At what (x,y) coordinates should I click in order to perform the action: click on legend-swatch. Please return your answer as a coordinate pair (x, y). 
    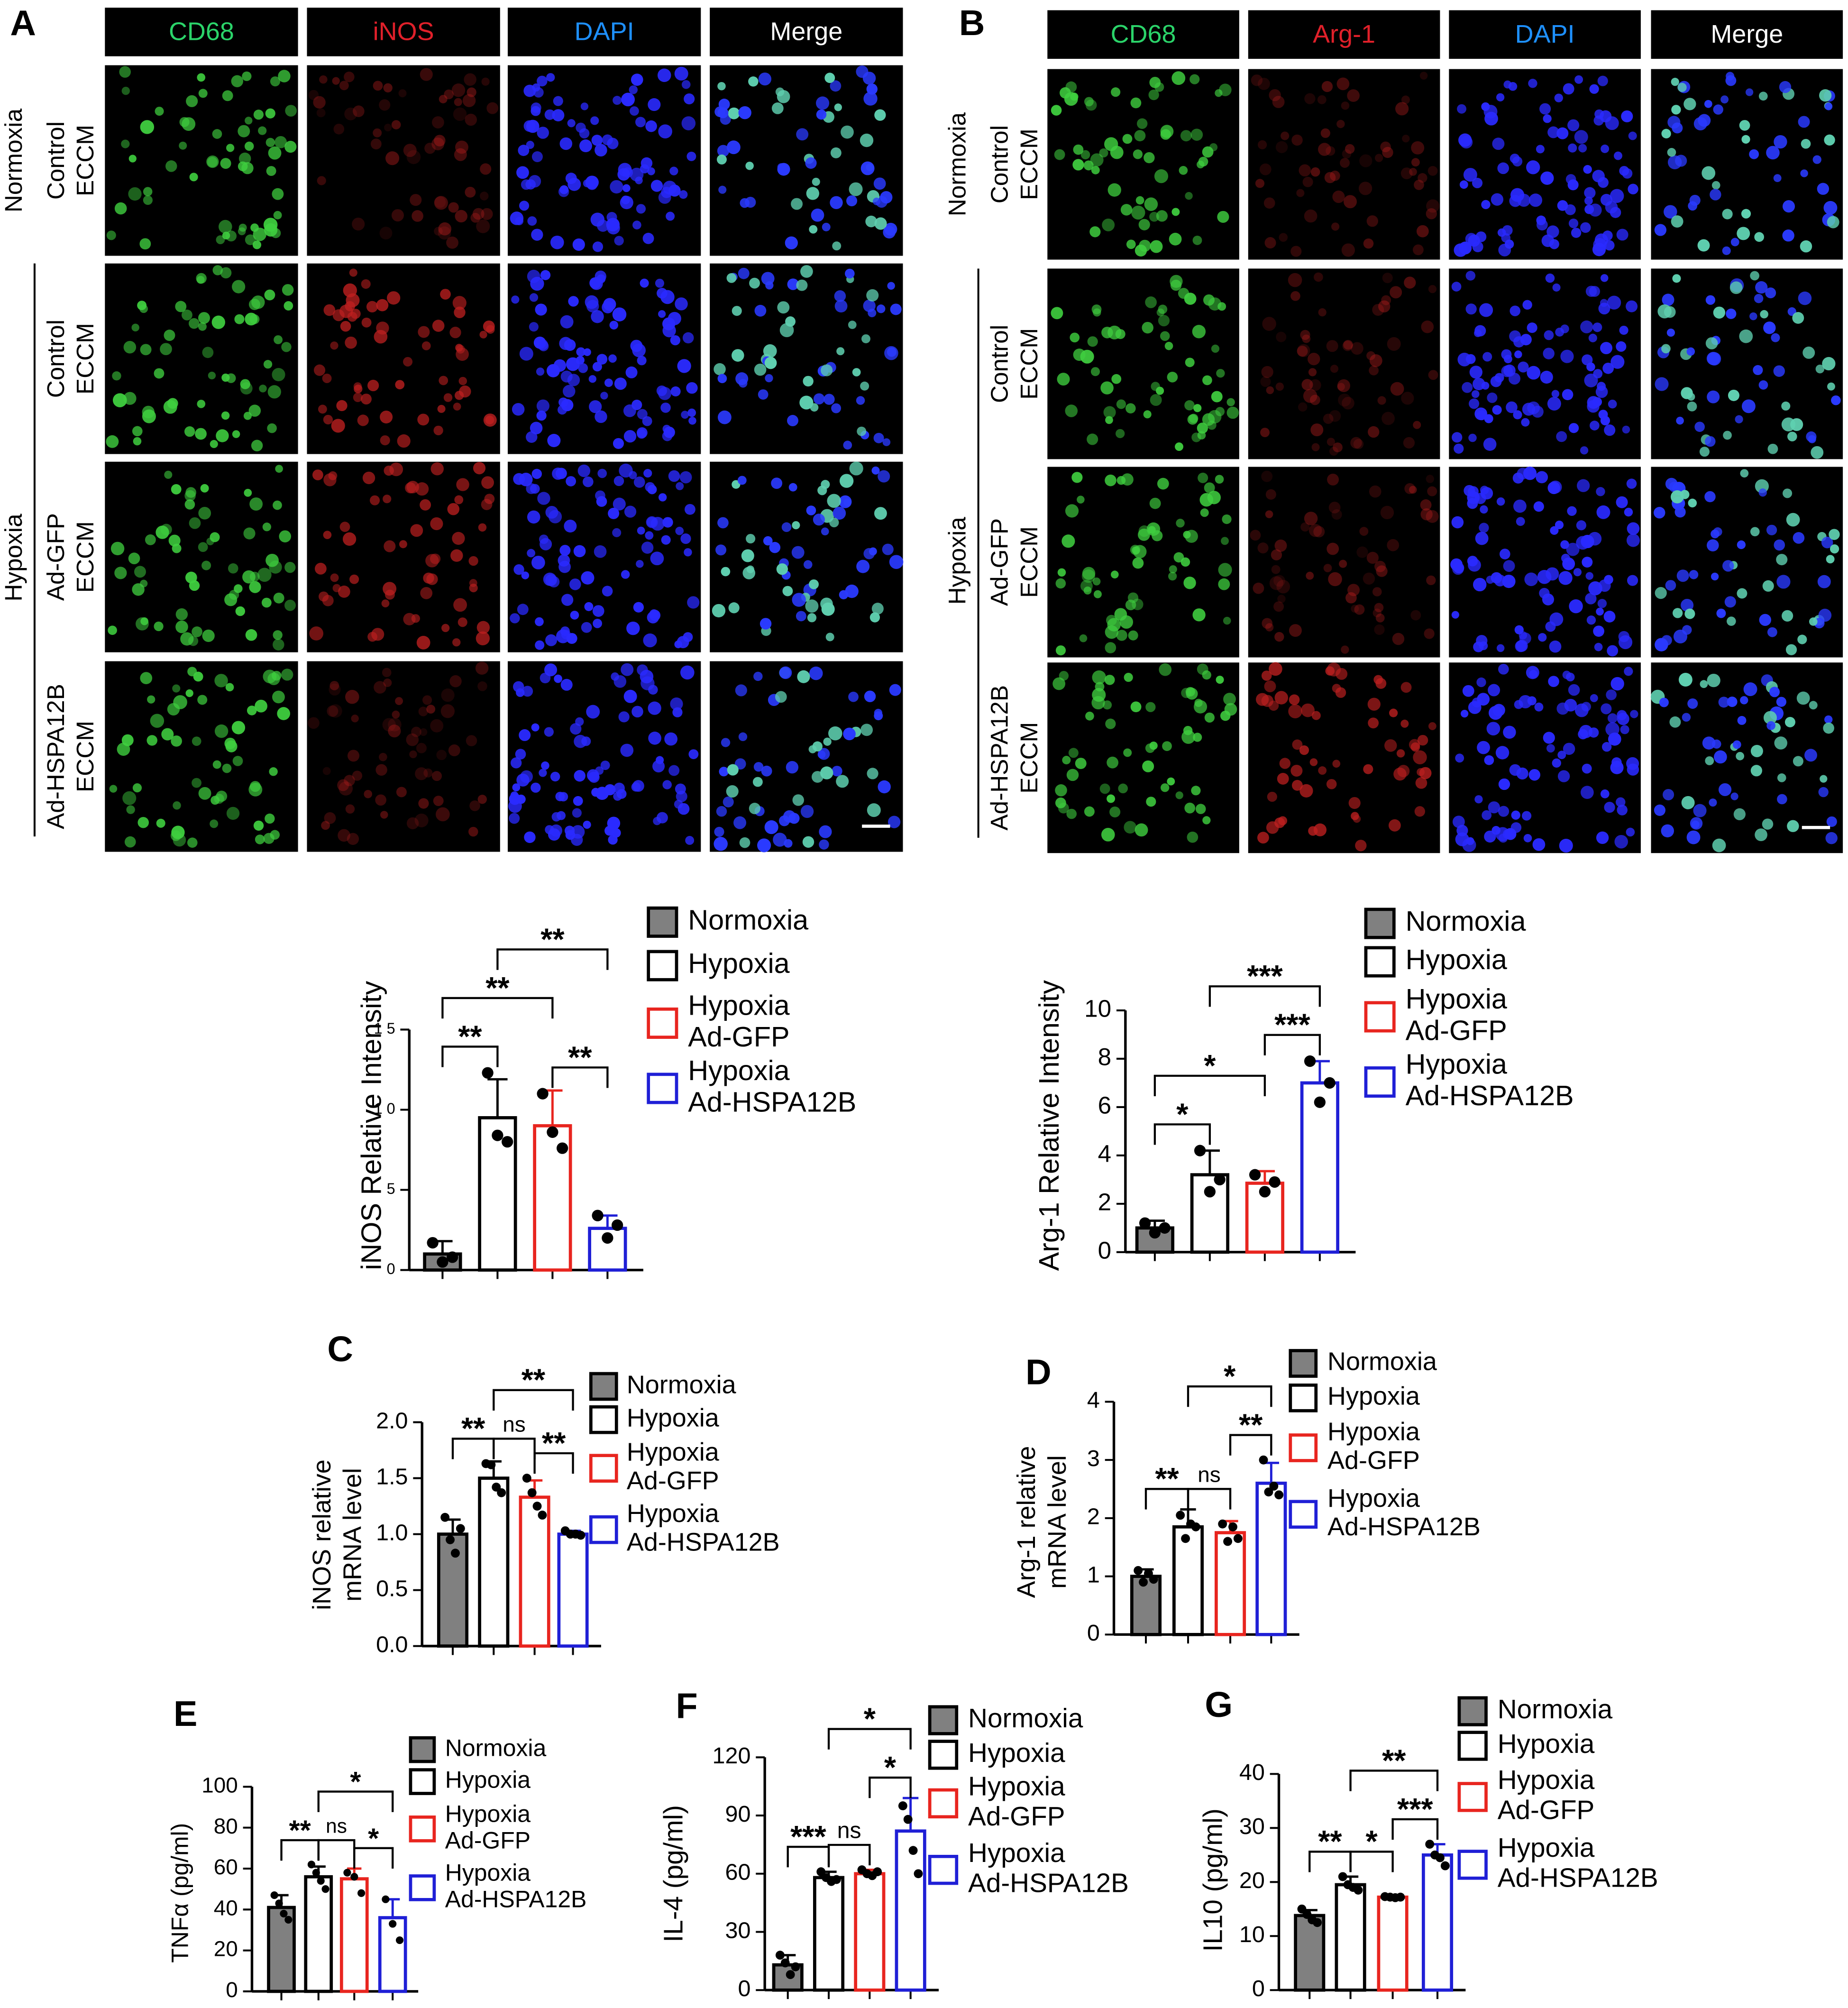
    Looking at the image, I should click on (662, 1088).